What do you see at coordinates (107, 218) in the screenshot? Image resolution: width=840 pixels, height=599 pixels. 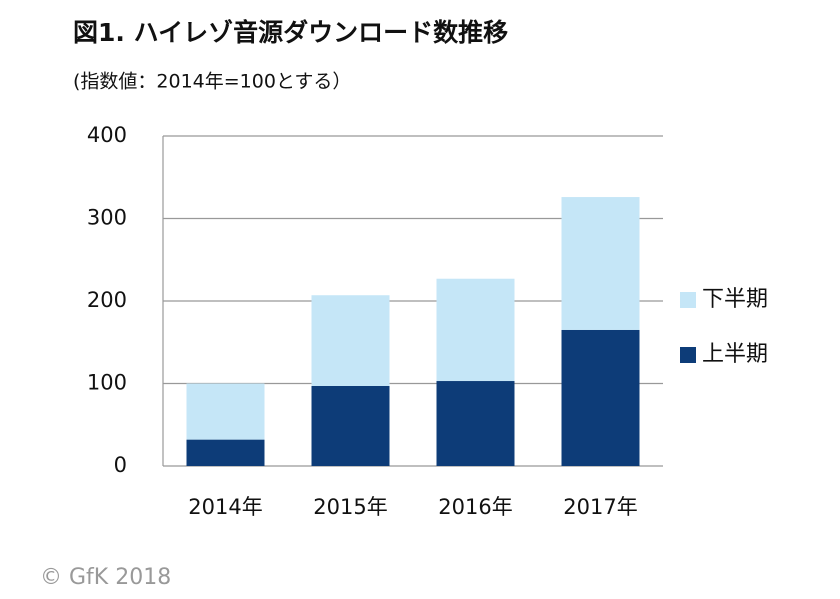 I see `y-tick-label: 300` at bounding box center [107, 218].